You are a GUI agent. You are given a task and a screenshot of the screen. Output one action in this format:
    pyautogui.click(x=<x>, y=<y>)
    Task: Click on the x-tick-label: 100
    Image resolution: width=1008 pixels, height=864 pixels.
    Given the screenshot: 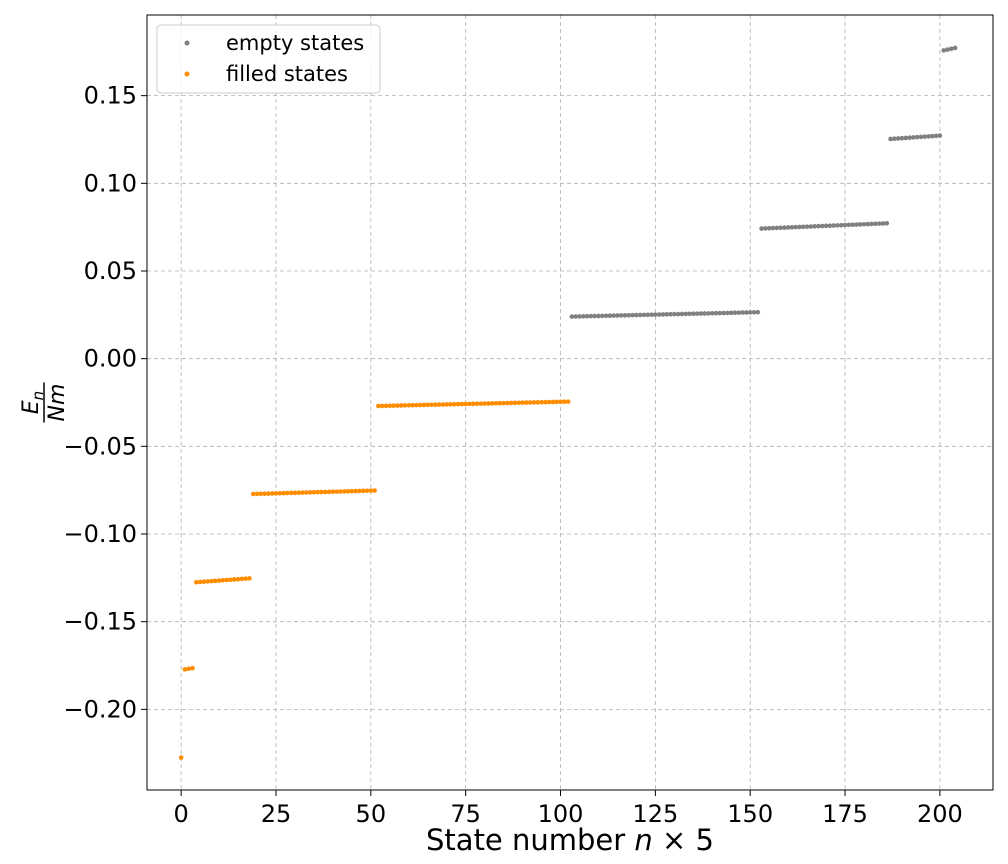 What is the action you would take?
    pyautogui.click(x=561, y=814)
    